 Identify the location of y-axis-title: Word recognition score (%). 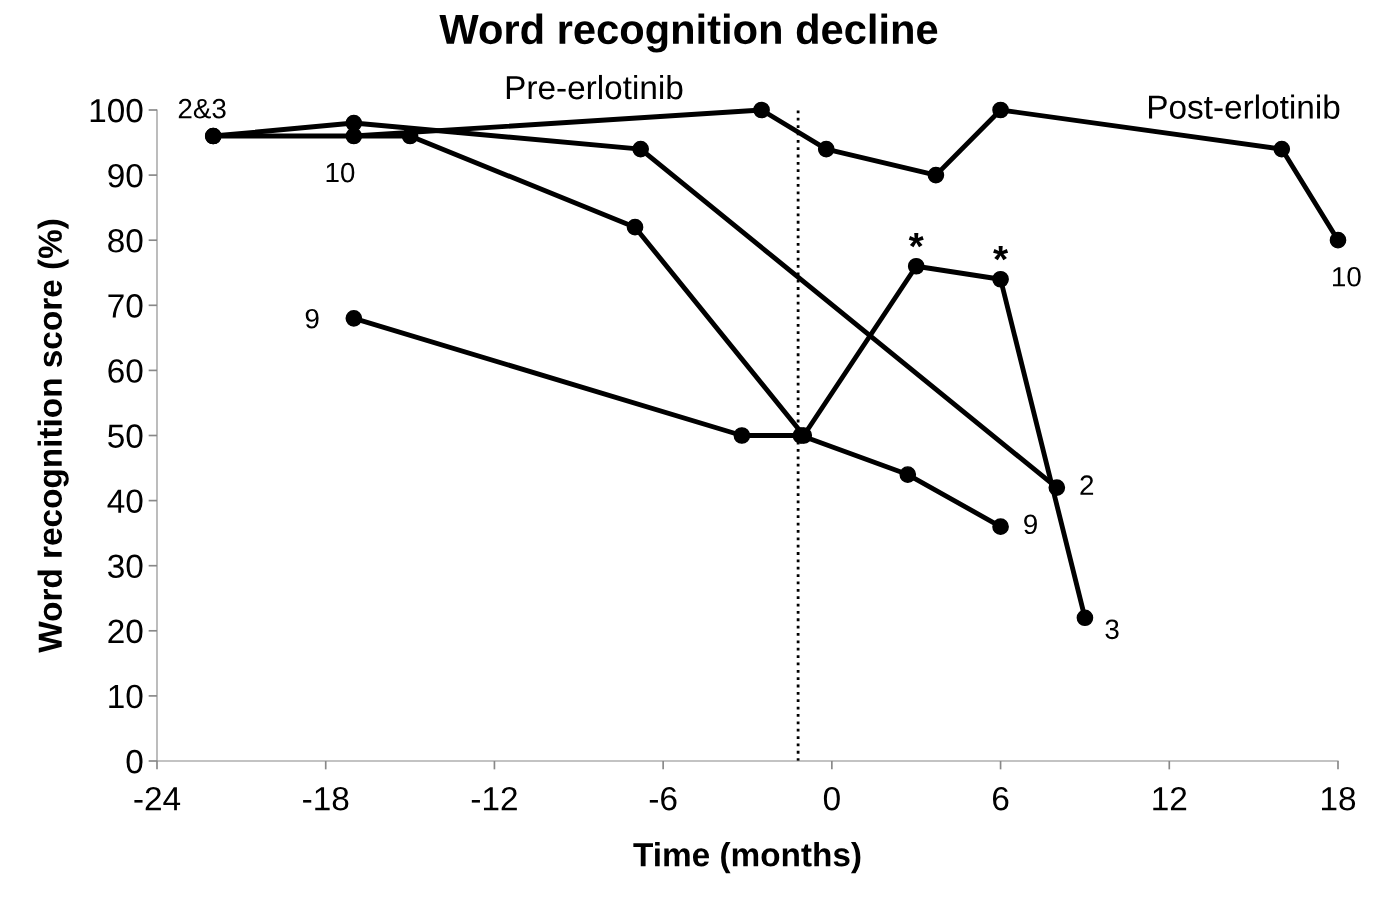
(53, 436).